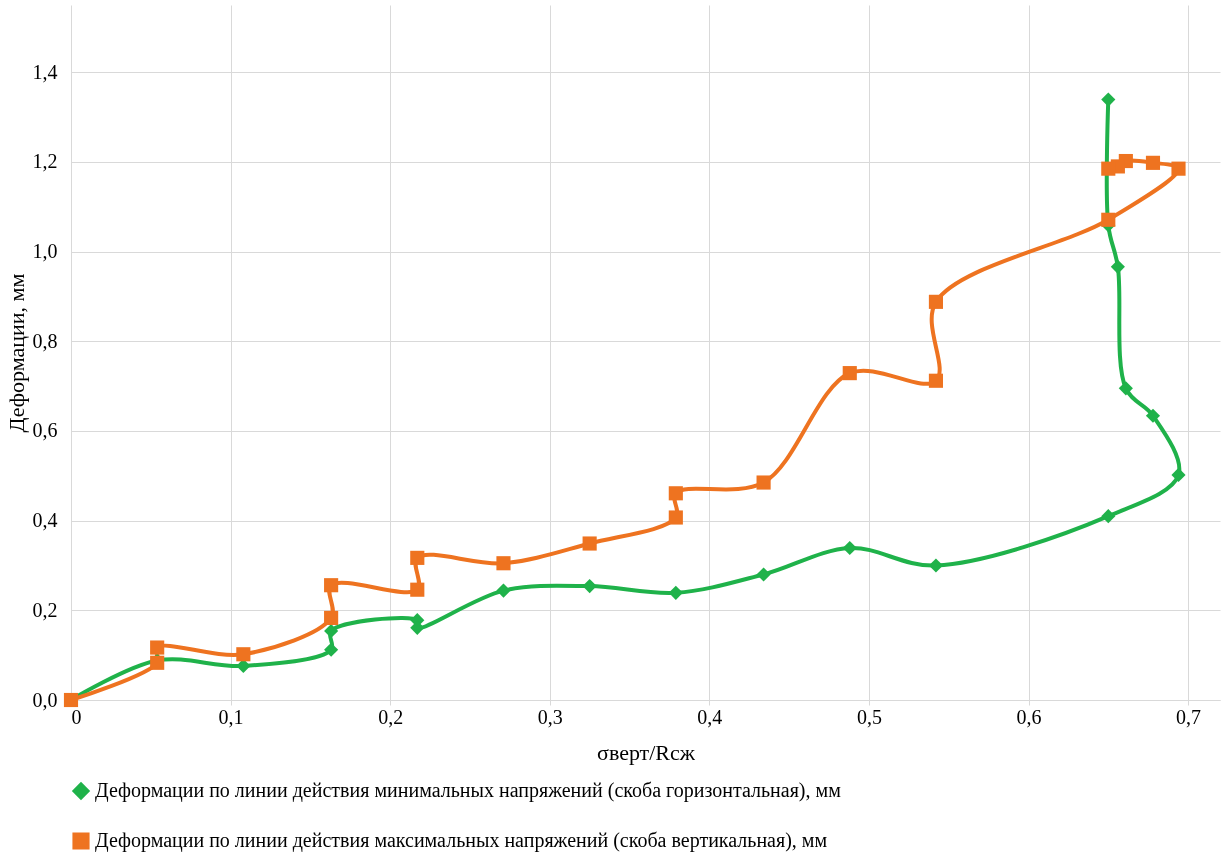 The image size is (1229, 865). I want to click on y-tick-label: 0,0, so click(45, 699).